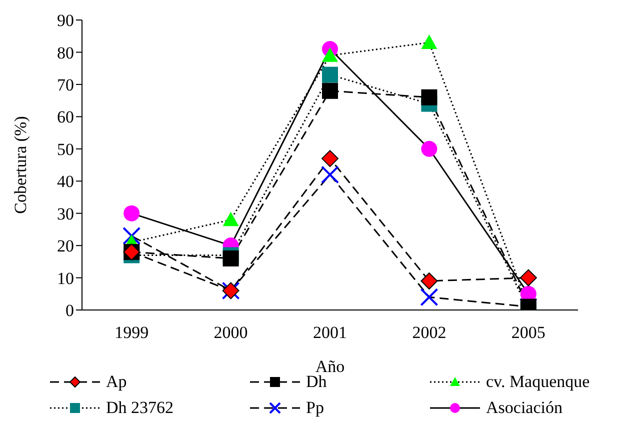 The width and height of the screenshot is (623, 428). What do you see at coordinates (65, 214) in the screenshot?
I see `y-tick-label: 30` at bounding box center [65, 214].